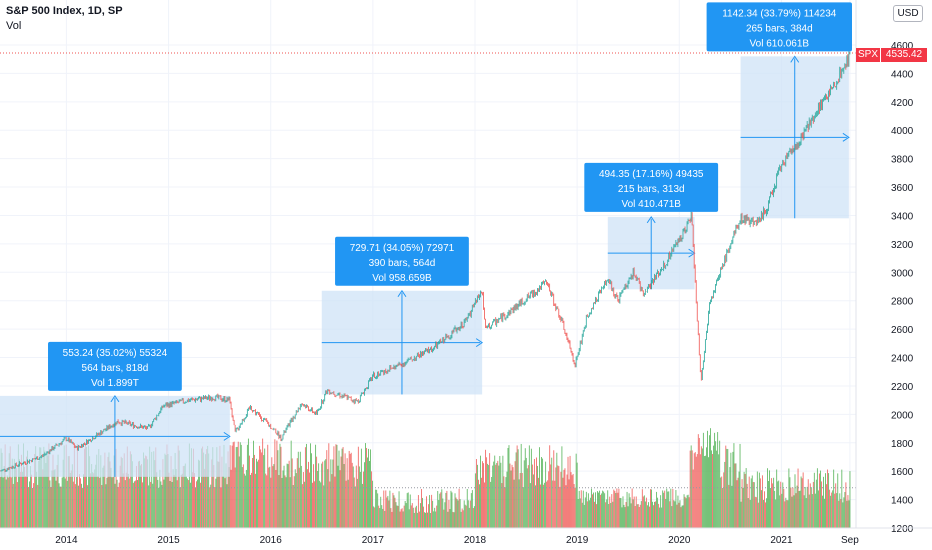 The image size is (932, 550). What do you see at coordinates (902, 444) in the screenshot?
I see `price-tick-label: 1800` at bounding box center [902, 444].